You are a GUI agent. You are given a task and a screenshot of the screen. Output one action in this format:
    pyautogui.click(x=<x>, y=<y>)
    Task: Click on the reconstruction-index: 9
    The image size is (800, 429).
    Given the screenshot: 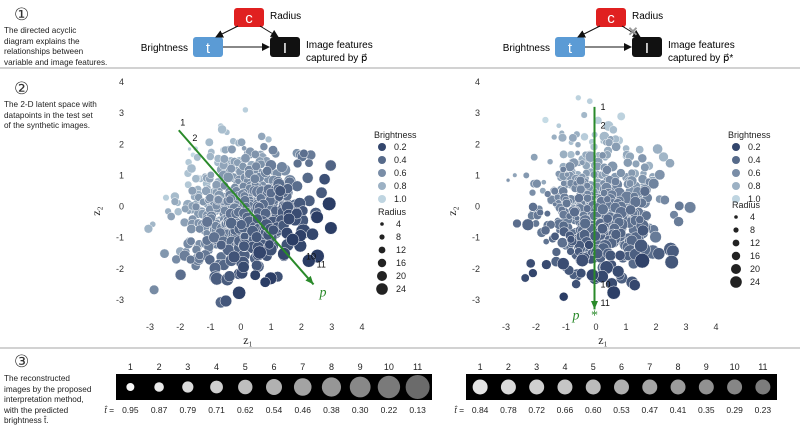 What is the action you would take?
    pyautogui.click(x=360, y=367)
    